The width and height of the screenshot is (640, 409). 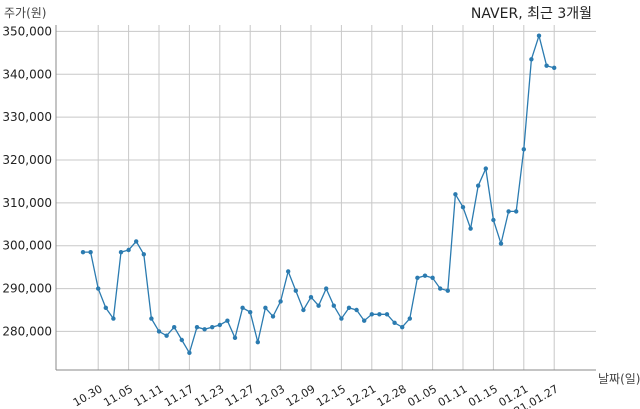 I want to click on y-tick-label: 330,000, so click(x=27, y=117).